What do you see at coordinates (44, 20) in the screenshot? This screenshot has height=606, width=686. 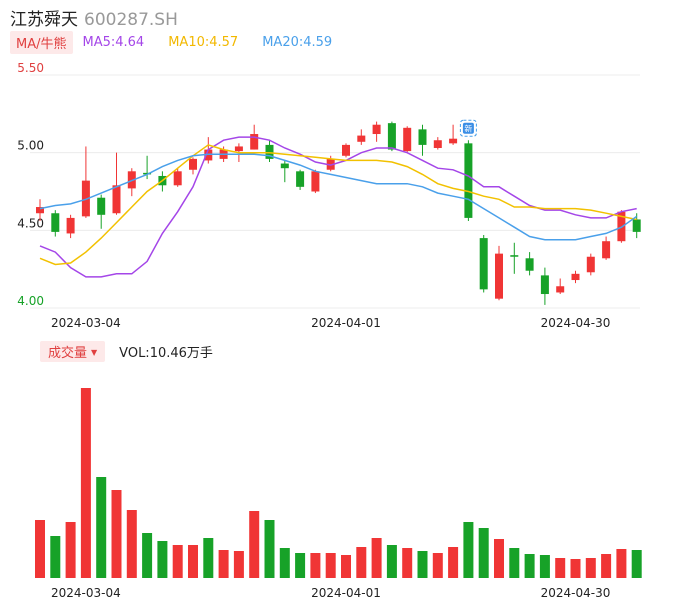 I see `stock-name: 江苏舜天` at bounding box center [44, 20].